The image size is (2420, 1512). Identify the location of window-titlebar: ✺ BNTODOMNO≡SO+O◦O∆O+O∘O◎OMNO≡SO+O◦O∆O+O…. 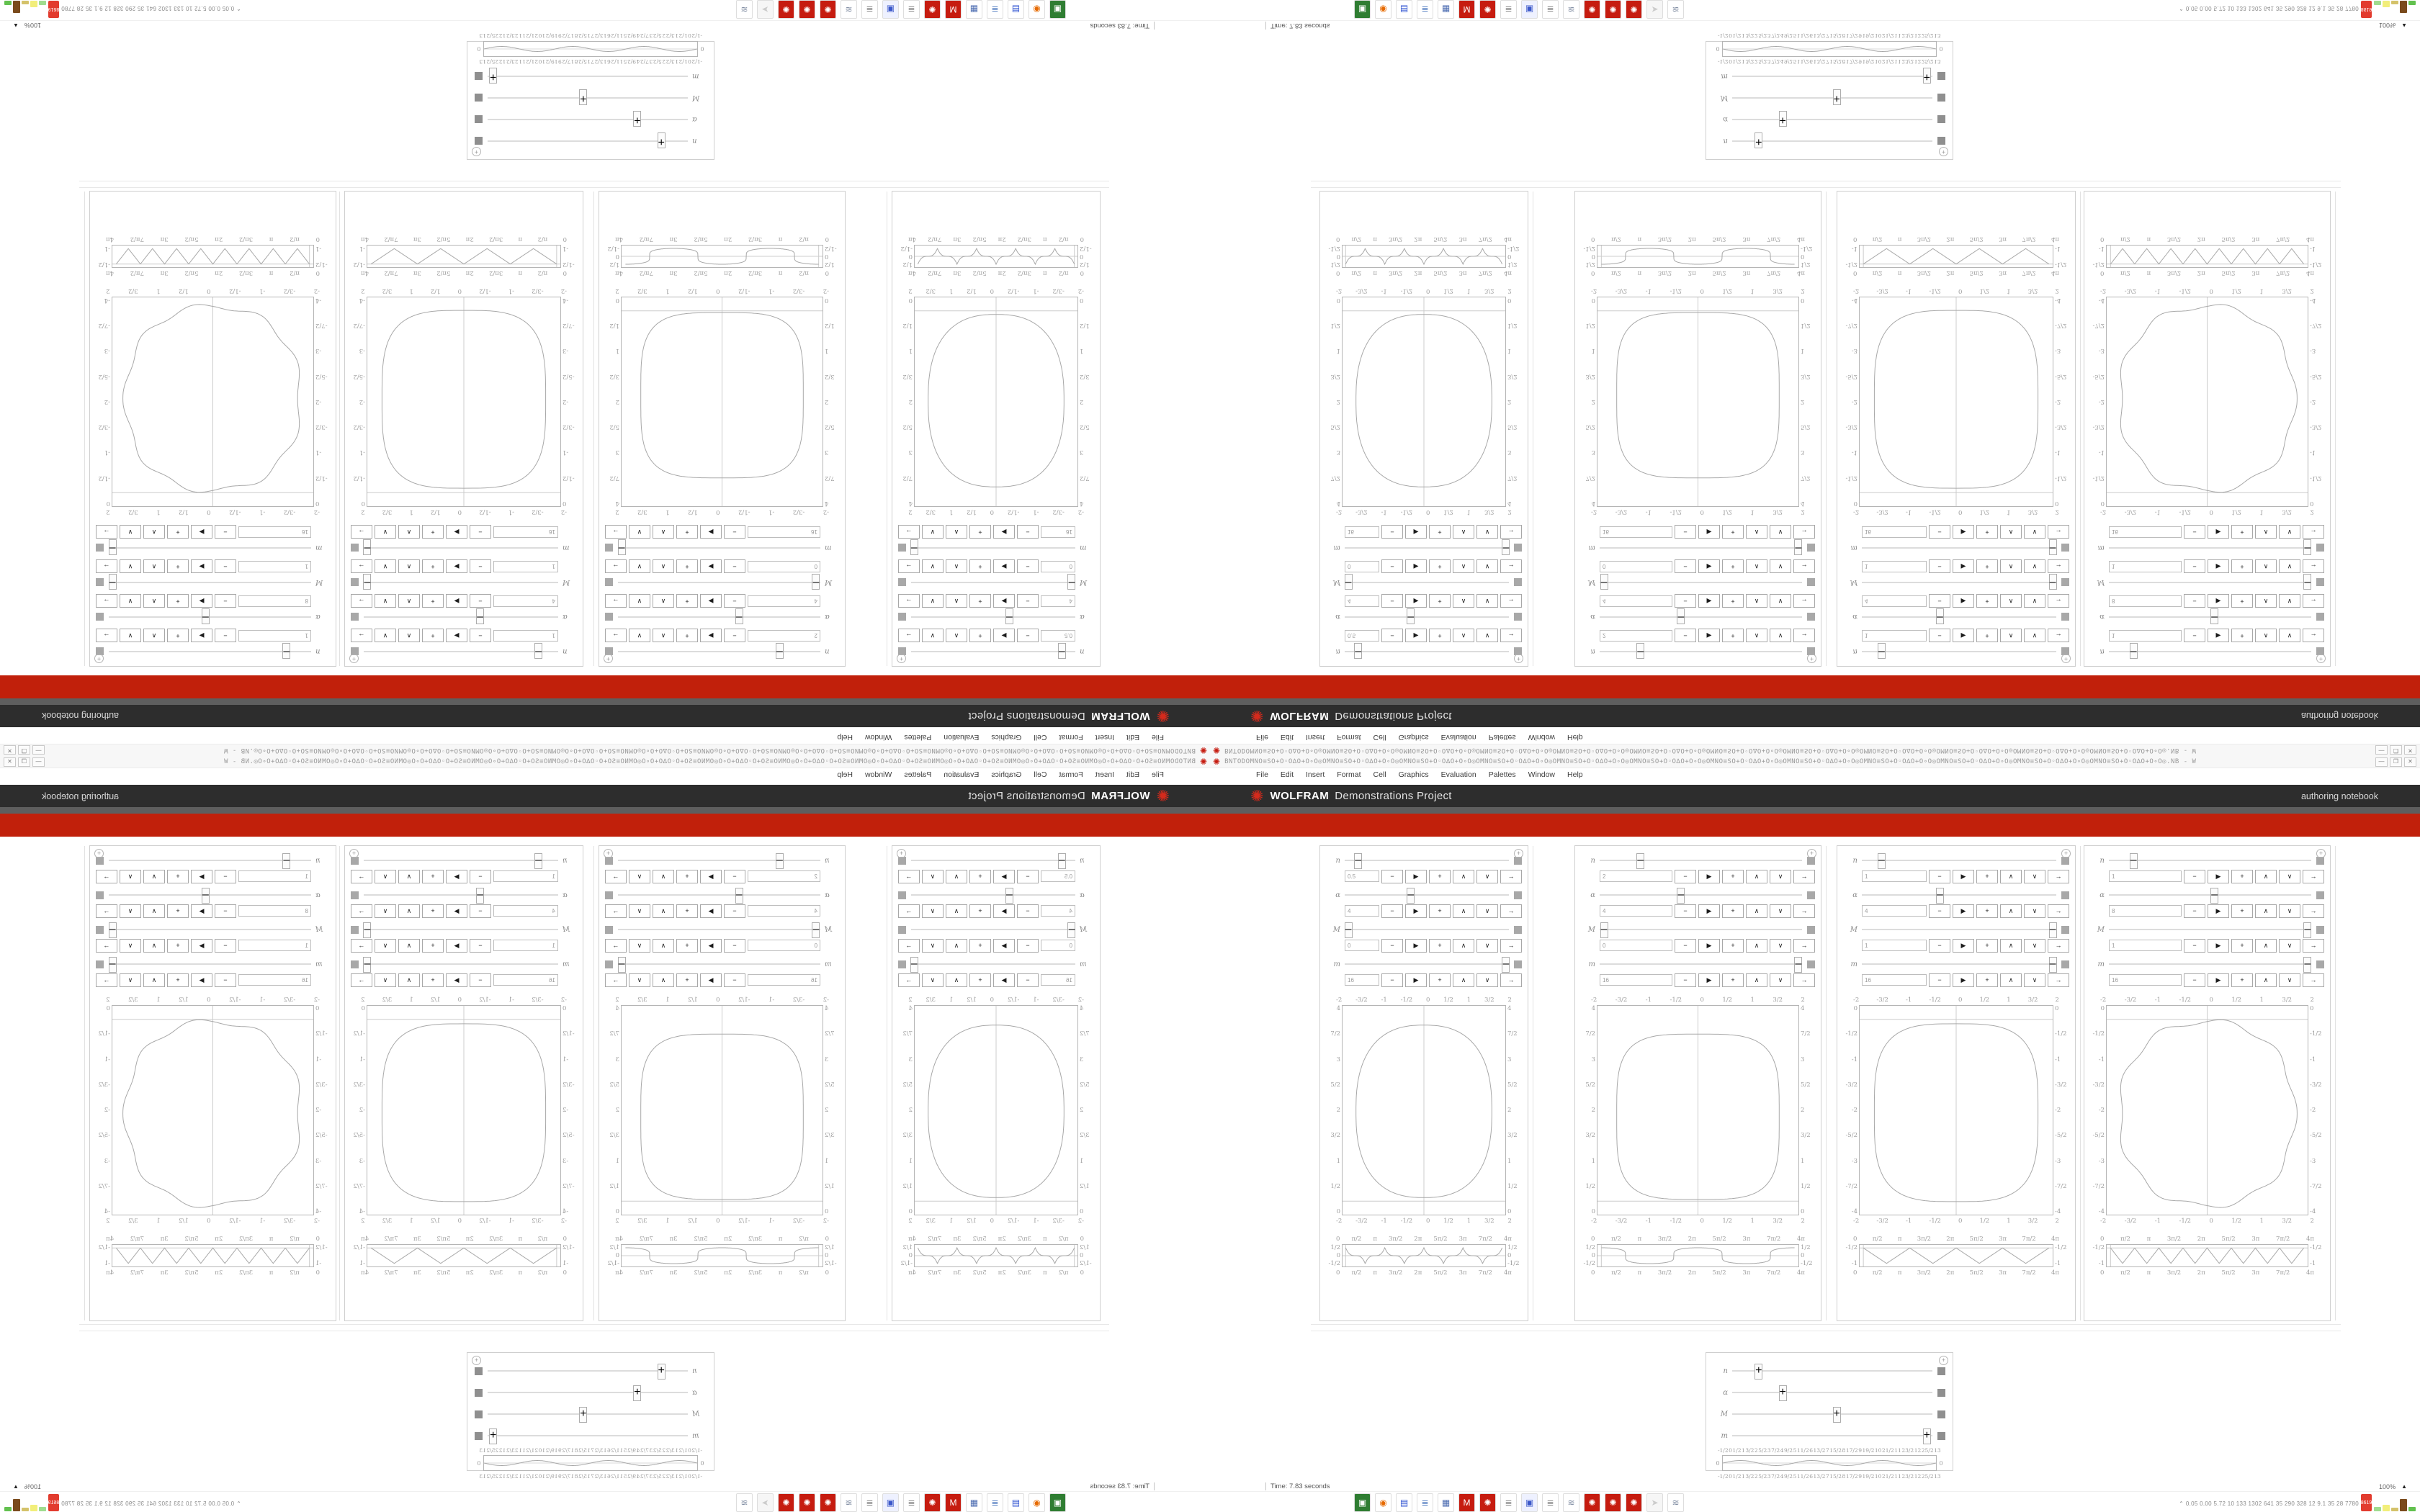
(605, 750).